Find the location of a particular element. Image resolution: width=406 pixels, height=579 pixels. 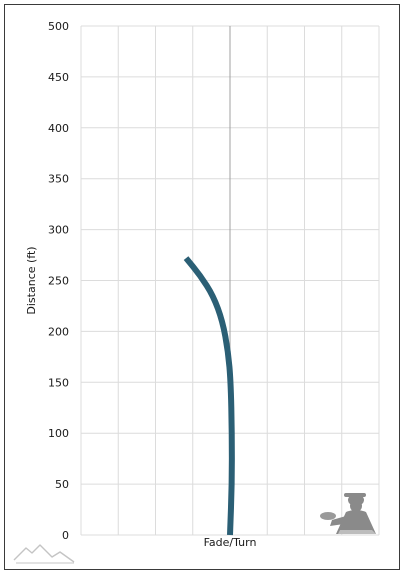

y-tick-label: 500 is located at coordinates (58, 26).